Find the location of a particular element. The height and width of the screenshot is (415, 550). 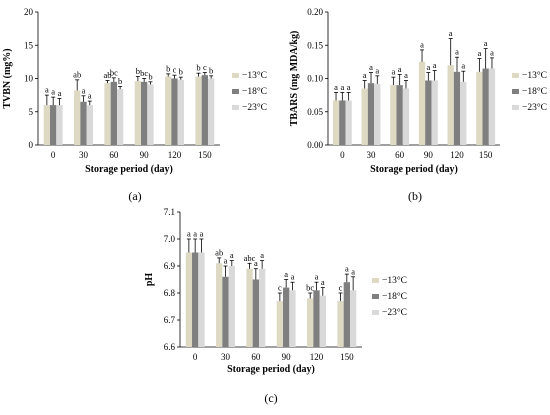

y-tick-label: 6.6 is located at coordinates (170, 347).